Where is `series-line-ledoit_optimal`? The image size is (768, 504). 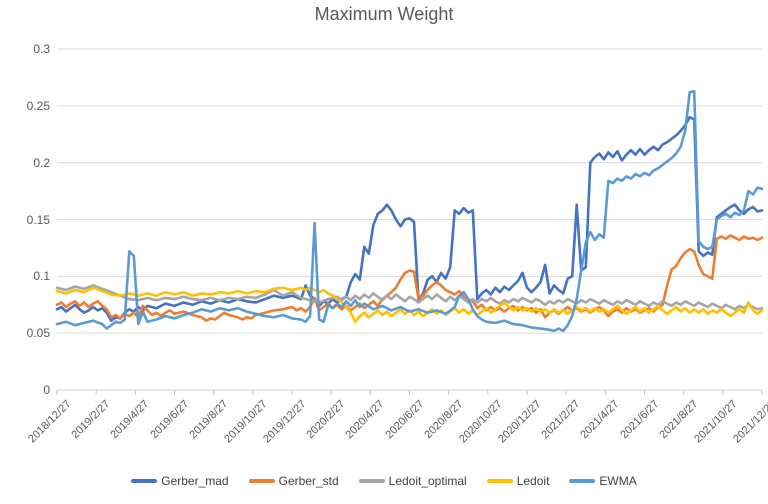 series-line-ledoit_optimal is located at coordinates (409, 297).